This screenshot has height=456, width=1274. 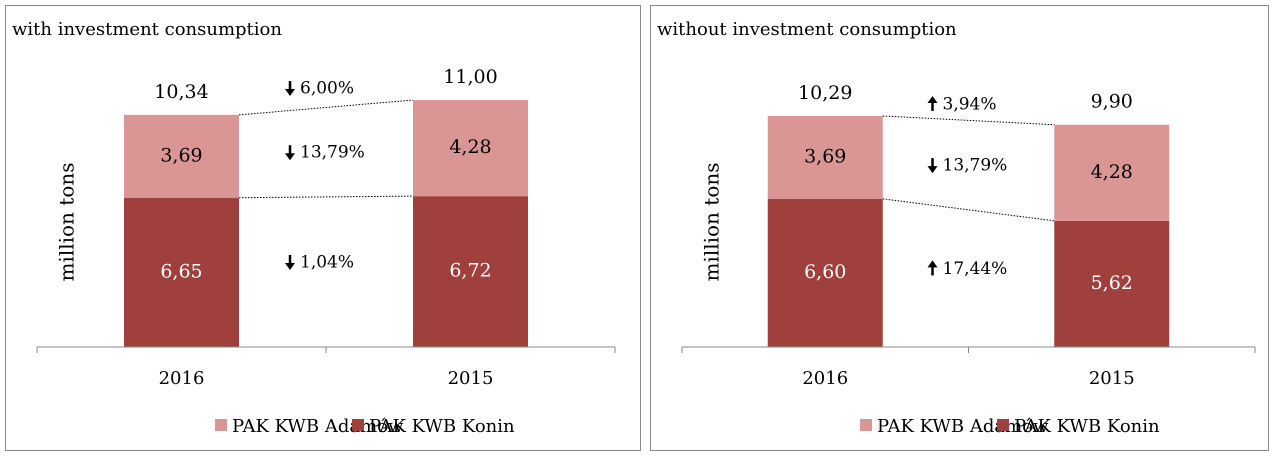 What do you see at coordinates (970, 104) in the screenshot?
I see `change-label: 3,94%` at bounding box center [970, 104].